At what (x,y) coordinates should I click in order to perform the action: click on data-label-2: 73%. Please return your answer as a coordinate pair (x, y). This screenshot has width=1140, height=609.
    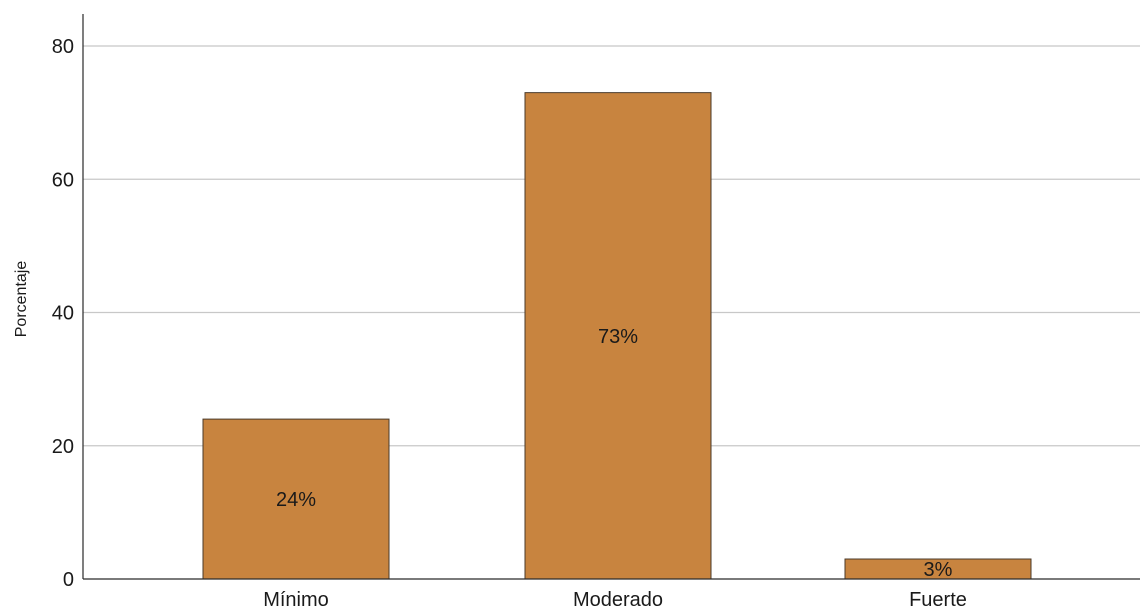
    Looking at the image, I should click on (618, 337).